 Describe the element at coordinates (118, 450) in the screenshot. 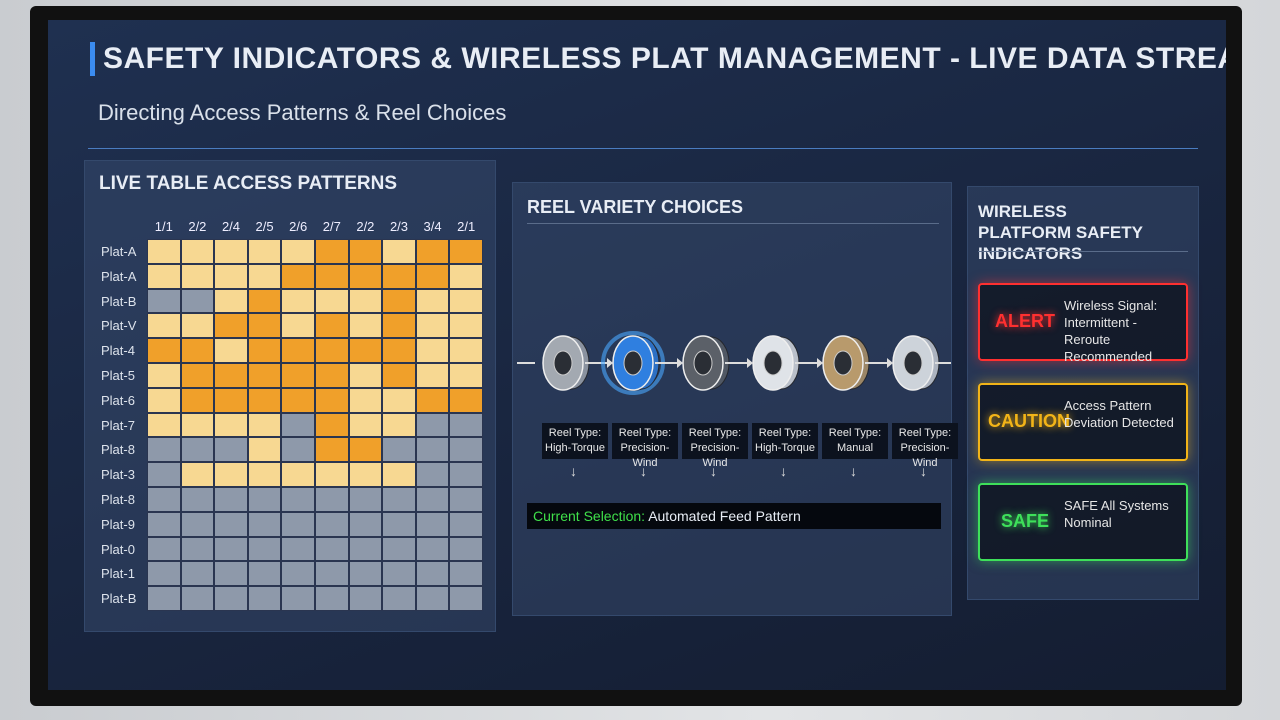

I see `row-label: Plat-8` at that location.